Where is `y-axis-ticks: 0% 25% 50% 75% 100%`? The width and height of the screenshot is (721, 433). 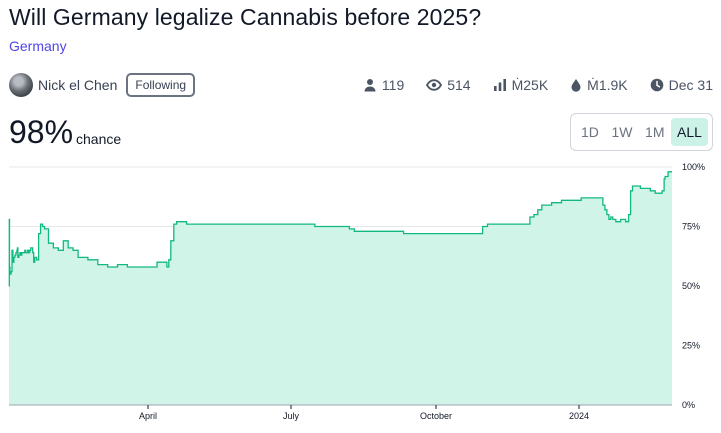
y-axis-ticks: 0% 25% 50% 75% 100% is located at coordinates (693, 286).